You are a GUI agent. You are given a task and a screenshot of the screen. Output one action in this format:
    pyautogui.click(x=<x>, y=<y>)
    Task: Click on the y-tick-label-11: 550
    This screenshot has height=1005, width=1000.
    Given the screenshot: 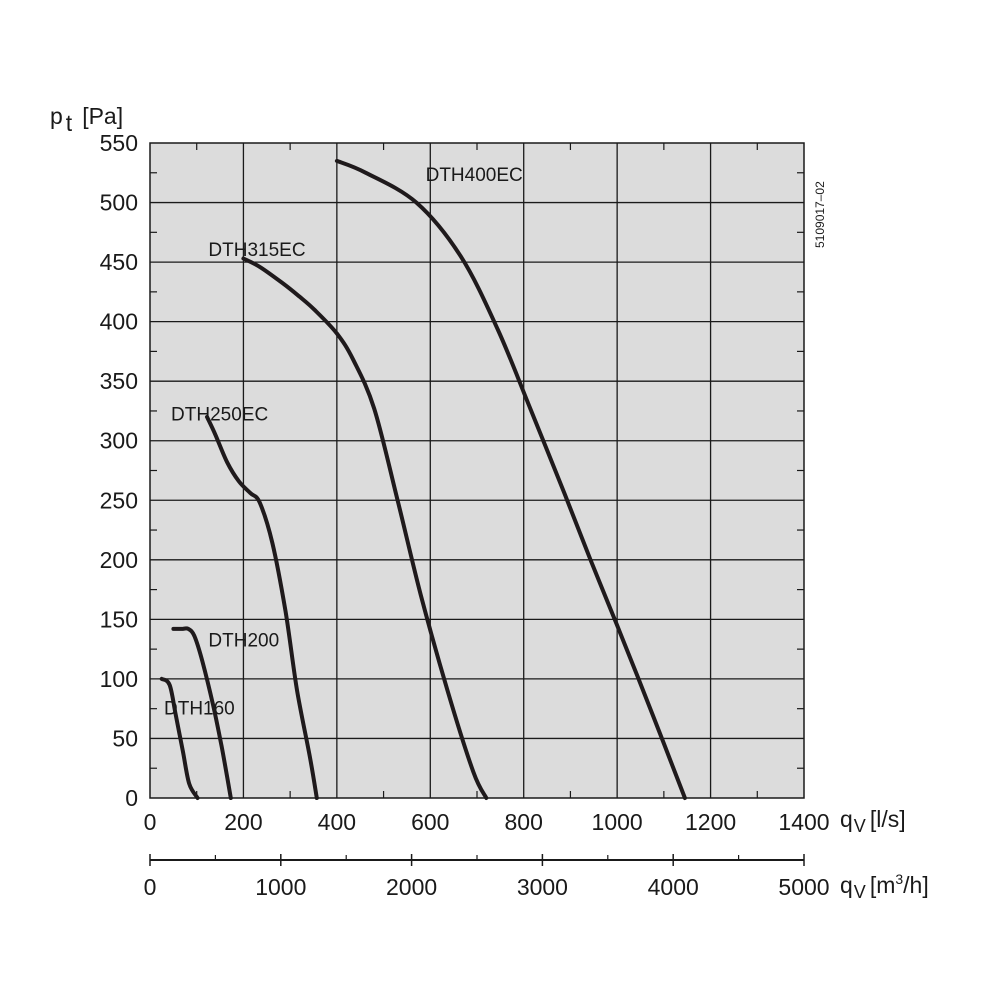 What is the action you would take?
    pyautogui.click(x=119, y=143)
    